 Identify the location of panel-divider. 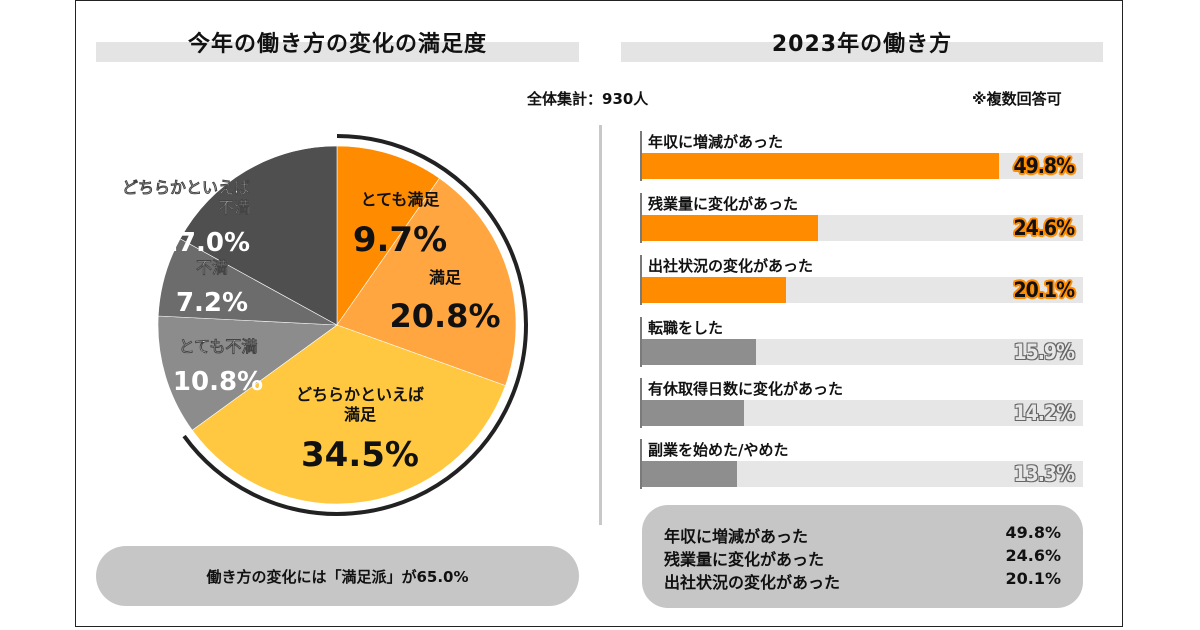
(600, 325).